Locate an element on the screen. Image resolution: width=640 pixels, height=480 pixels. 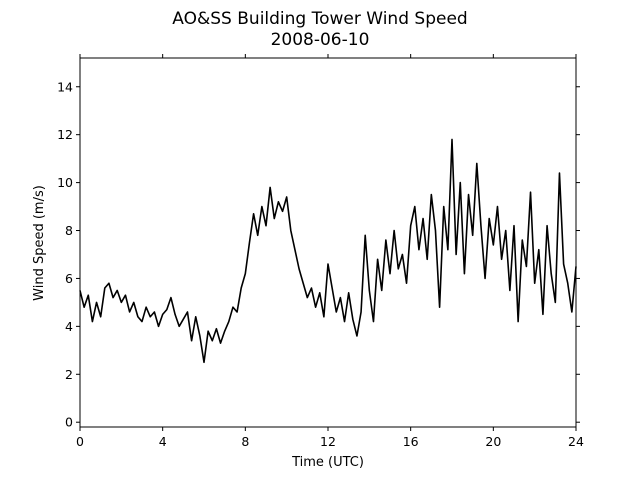
x-tick-label: 0 is located at coordinates (80, 441).